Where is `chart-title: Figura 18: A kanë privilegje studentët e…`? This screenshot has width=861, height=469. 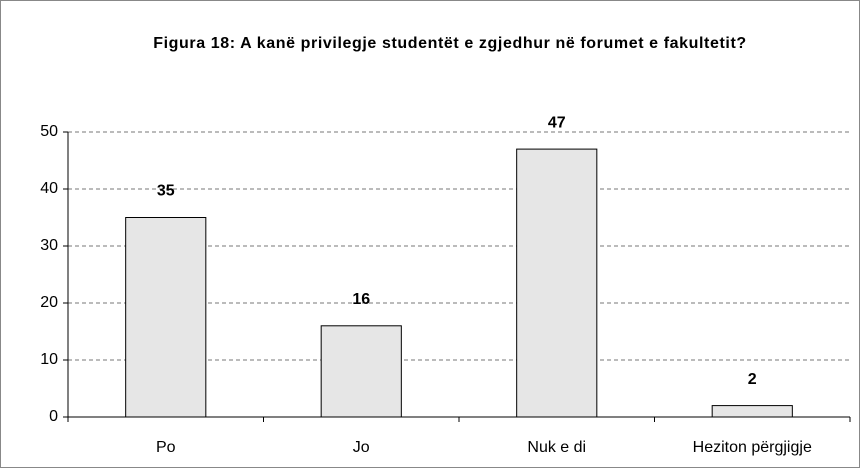 chart-title: Figura 18: A kanë privilegje studentët e… is located at coordinates (450, 43).